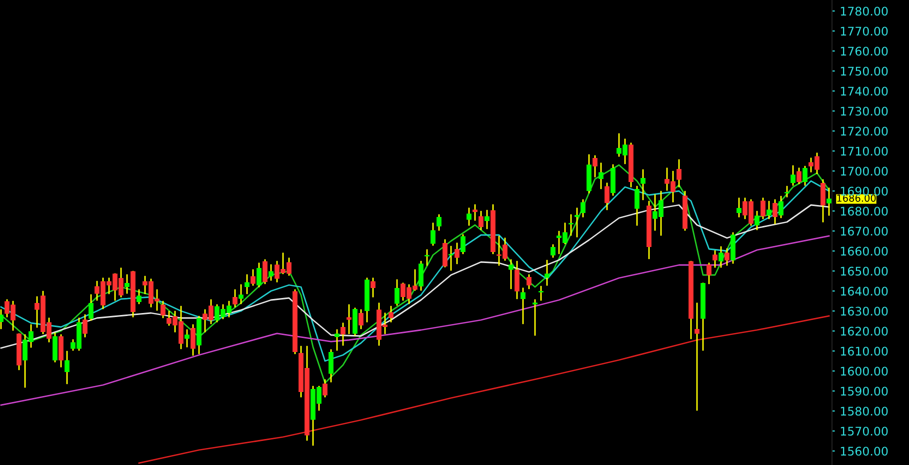  I want to click on y-tick-label: 1640.00, so click(864, 291).